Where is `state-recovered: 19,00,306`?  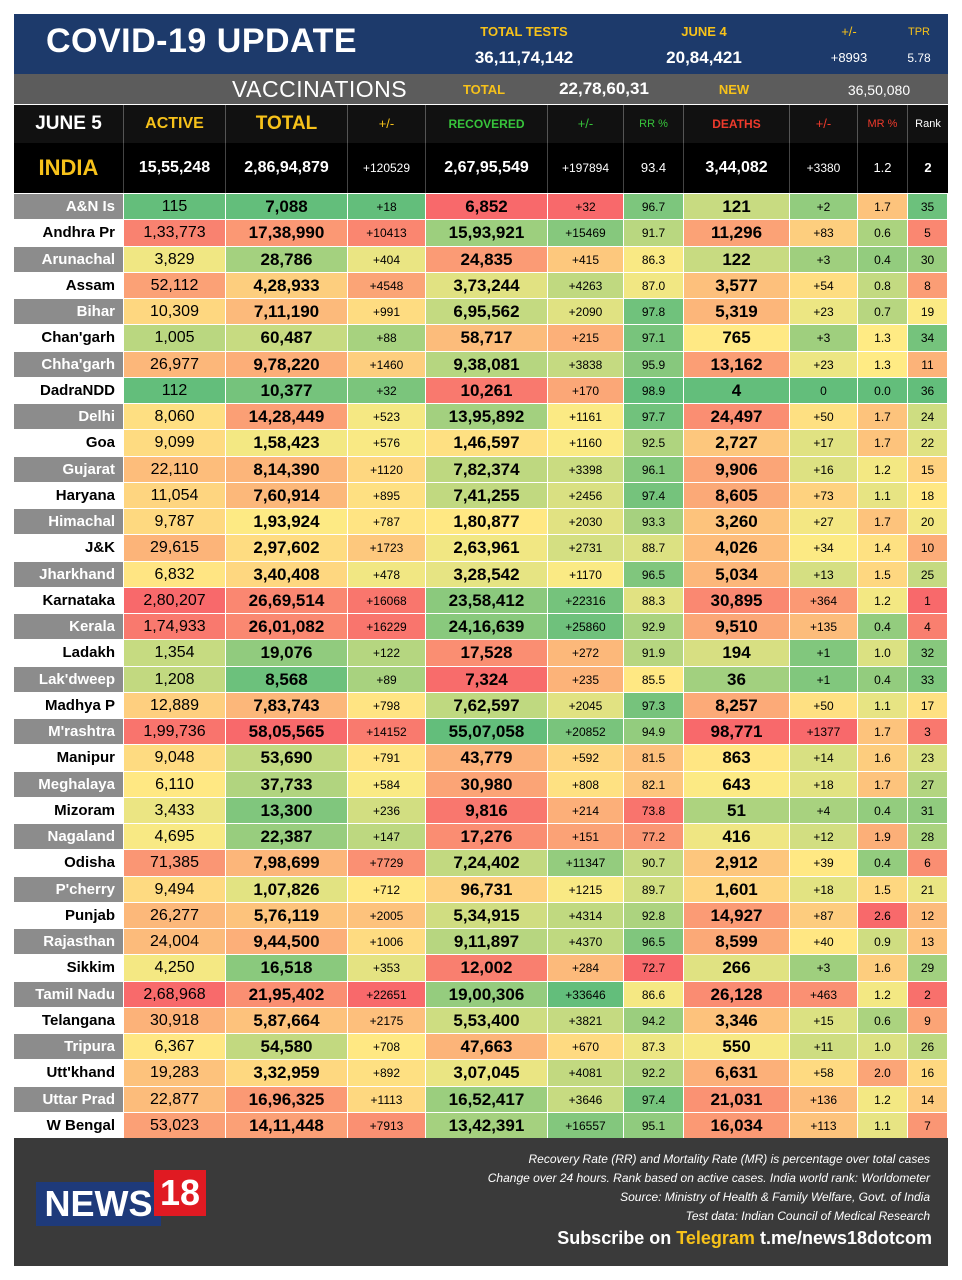 state-recovered: 19,00,306 is located at coordinates (487, 994).